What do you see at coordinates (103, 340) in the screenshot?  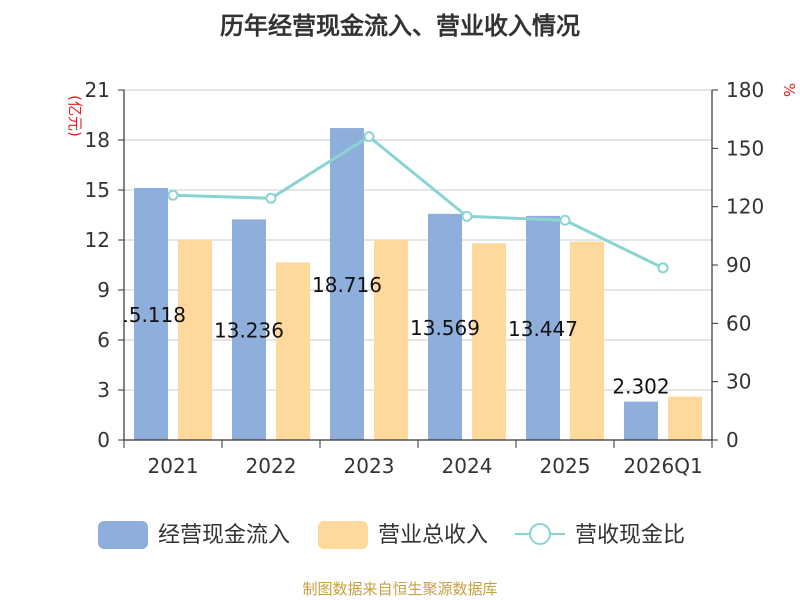 I see `left-tick-label: 6` at bounding box center [103, 340].